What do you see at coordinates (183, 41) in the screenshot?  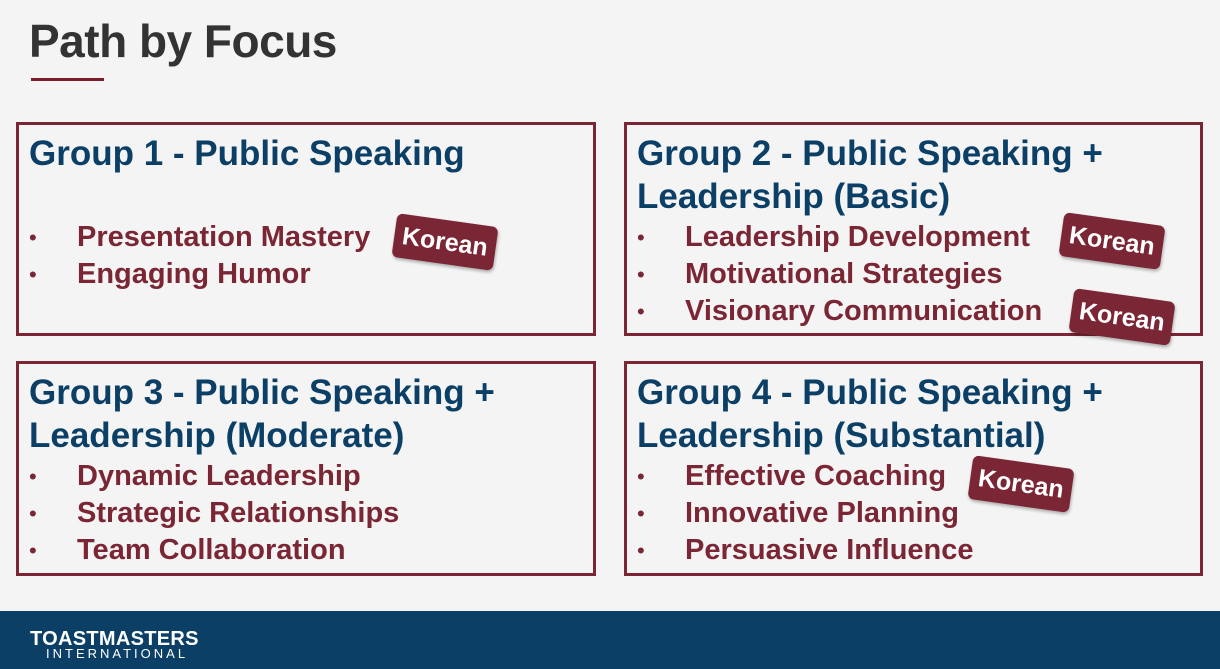 I see `page-title: Path by Focus` at bounding box center [183, 41].